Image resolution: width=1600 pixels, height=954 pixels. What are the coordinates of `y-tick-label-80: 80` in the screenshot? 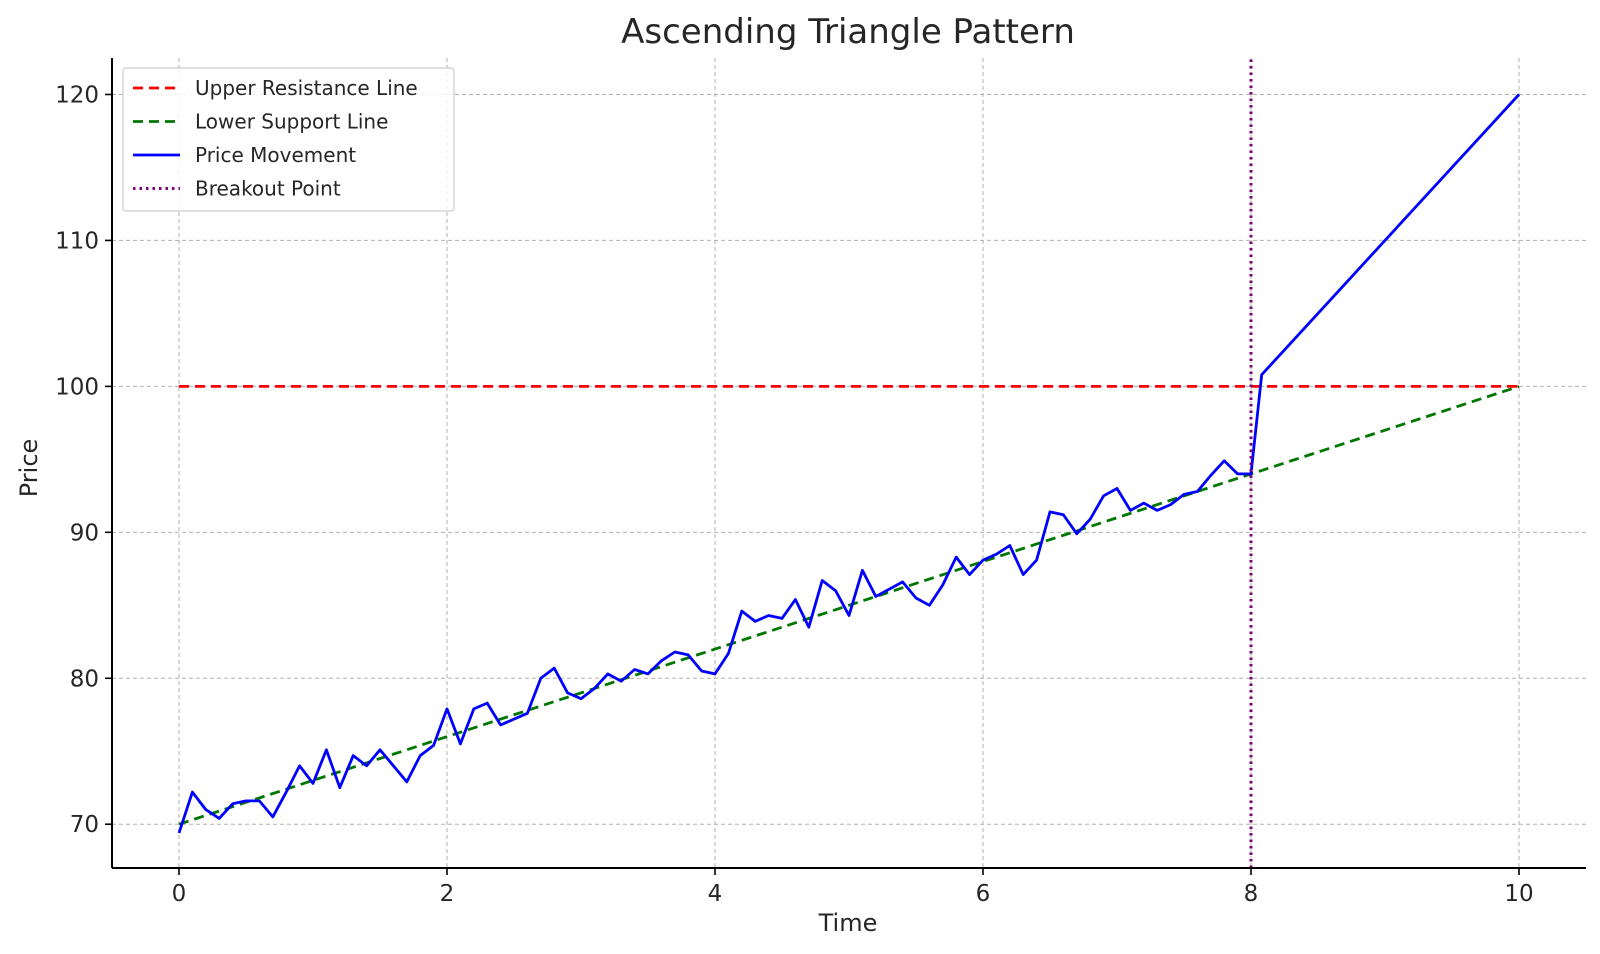 It's located at (84, 679).